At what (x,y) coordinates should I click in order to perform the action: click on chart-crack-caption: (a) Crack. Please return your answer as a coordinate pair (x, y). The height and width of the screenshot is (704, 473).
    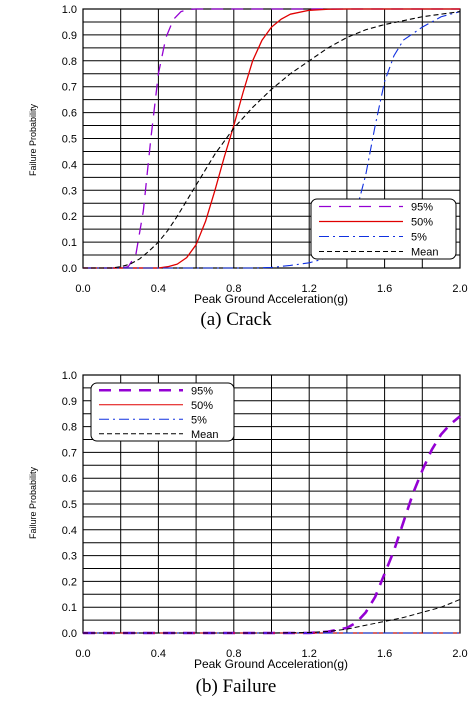
    Looking at the image, I should click on (236, 319).